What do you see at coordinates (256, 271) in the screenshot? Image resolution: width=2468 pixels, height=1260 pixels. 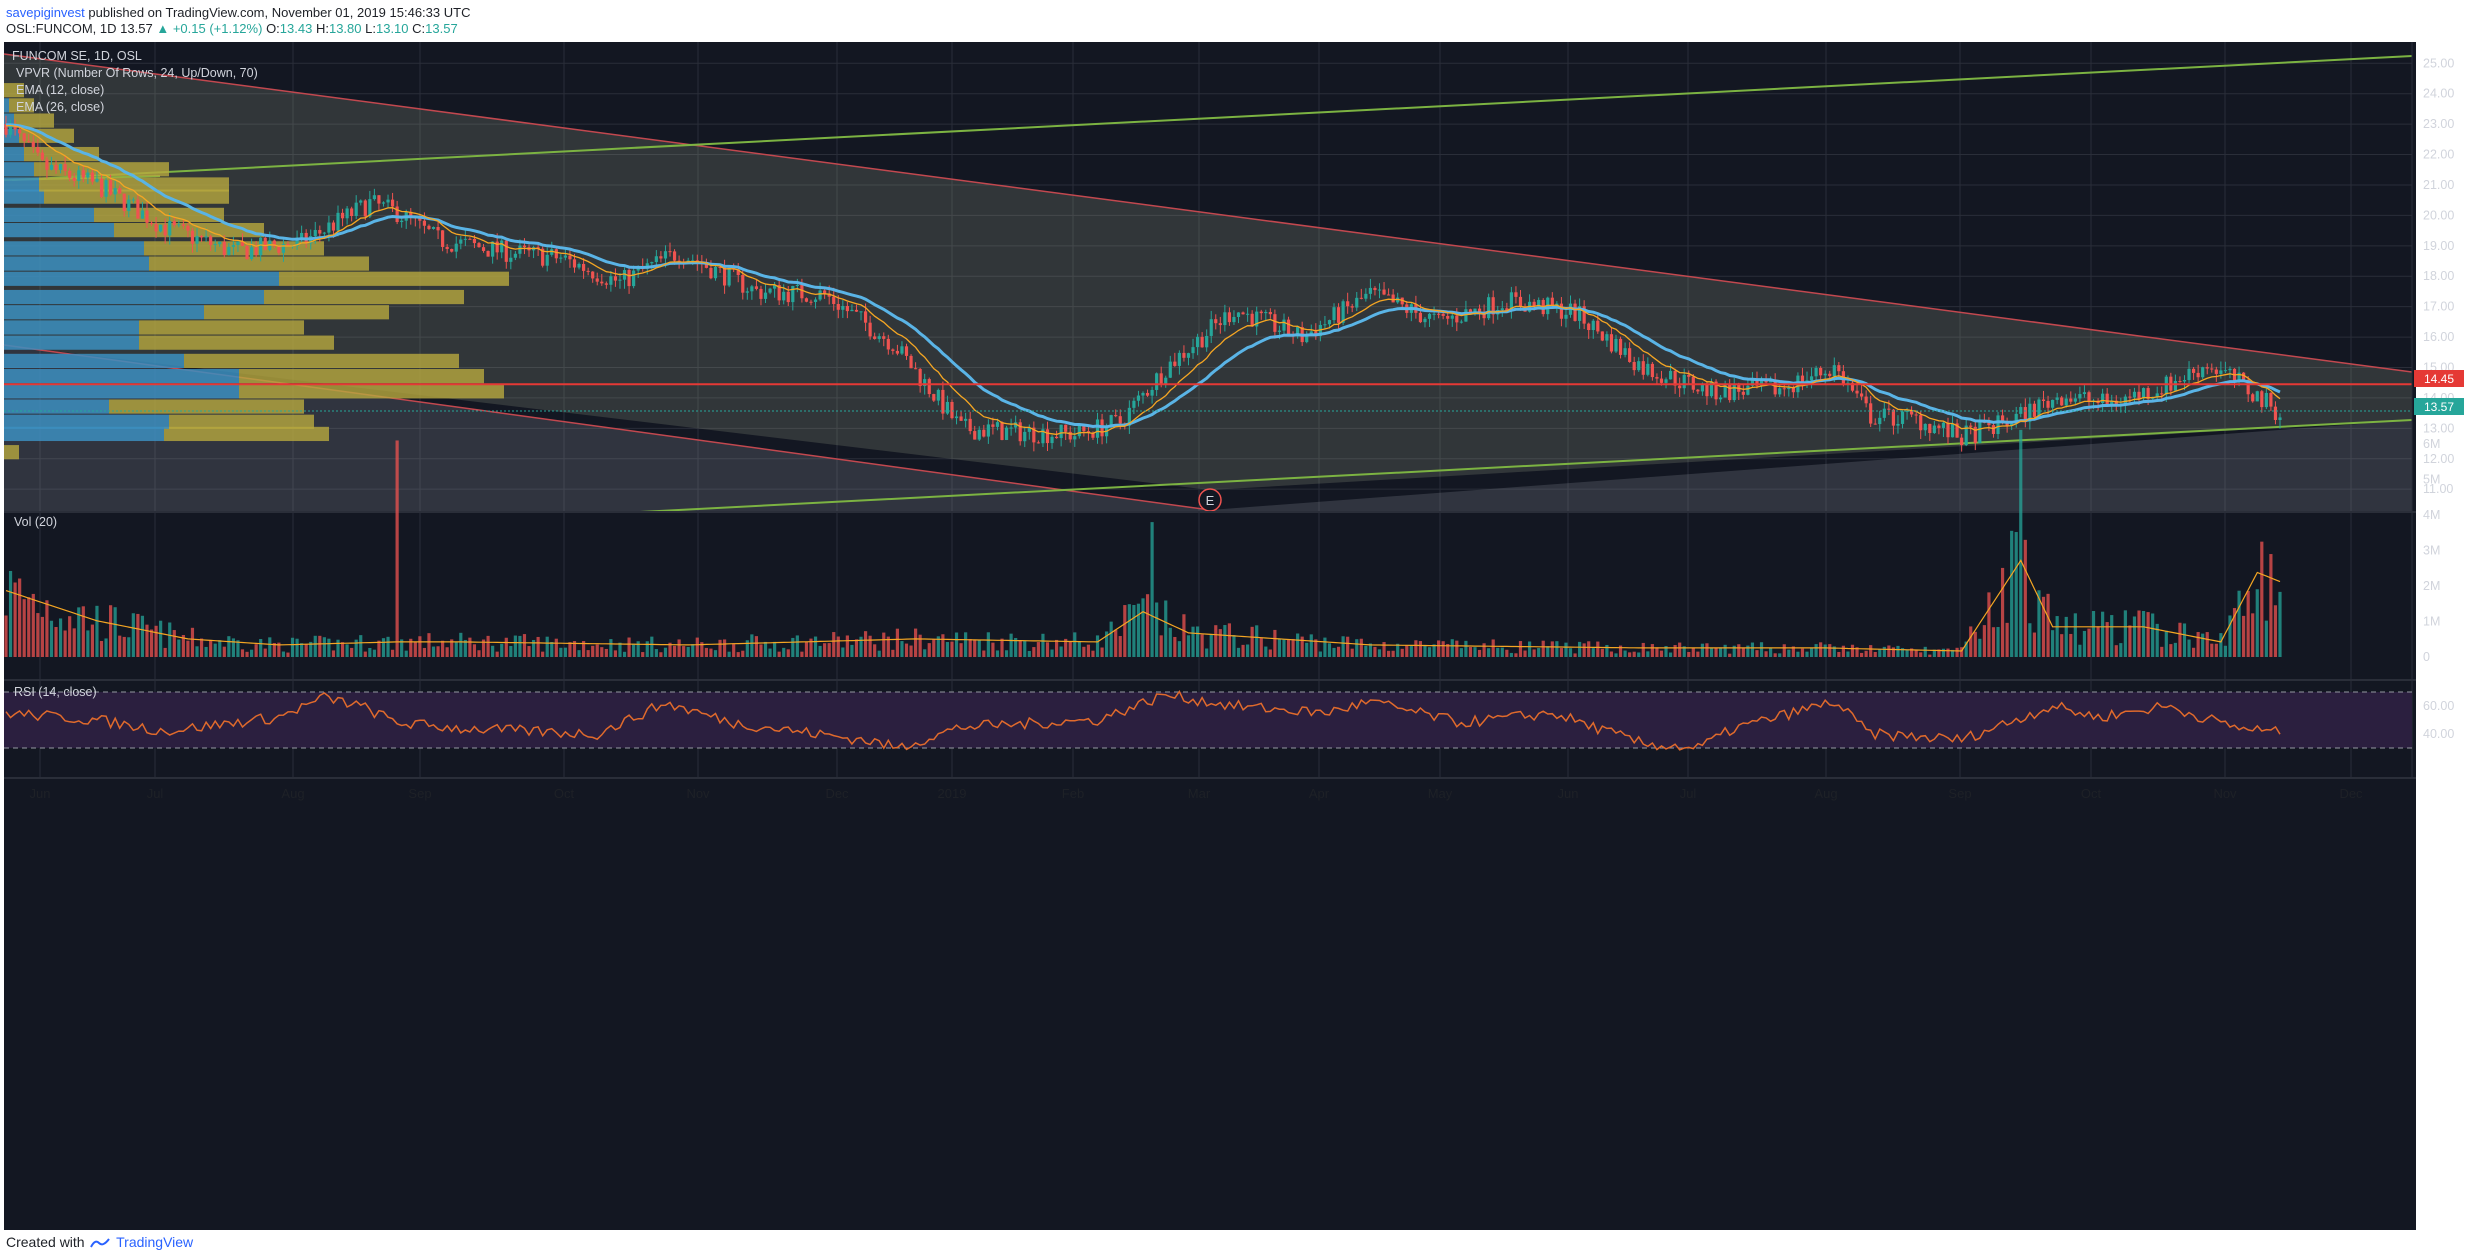 I see `volume-profile` at bounding box center [256, 271].